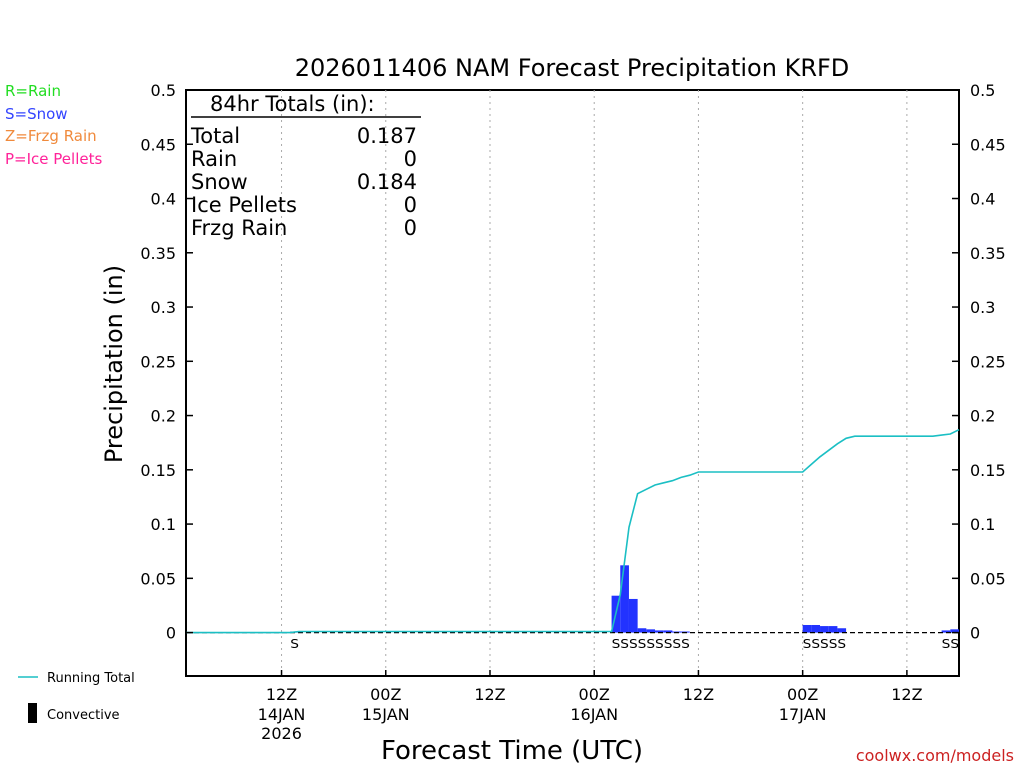  I want to click on y-tick-right-label-6: 0.3, so click(982, 307).